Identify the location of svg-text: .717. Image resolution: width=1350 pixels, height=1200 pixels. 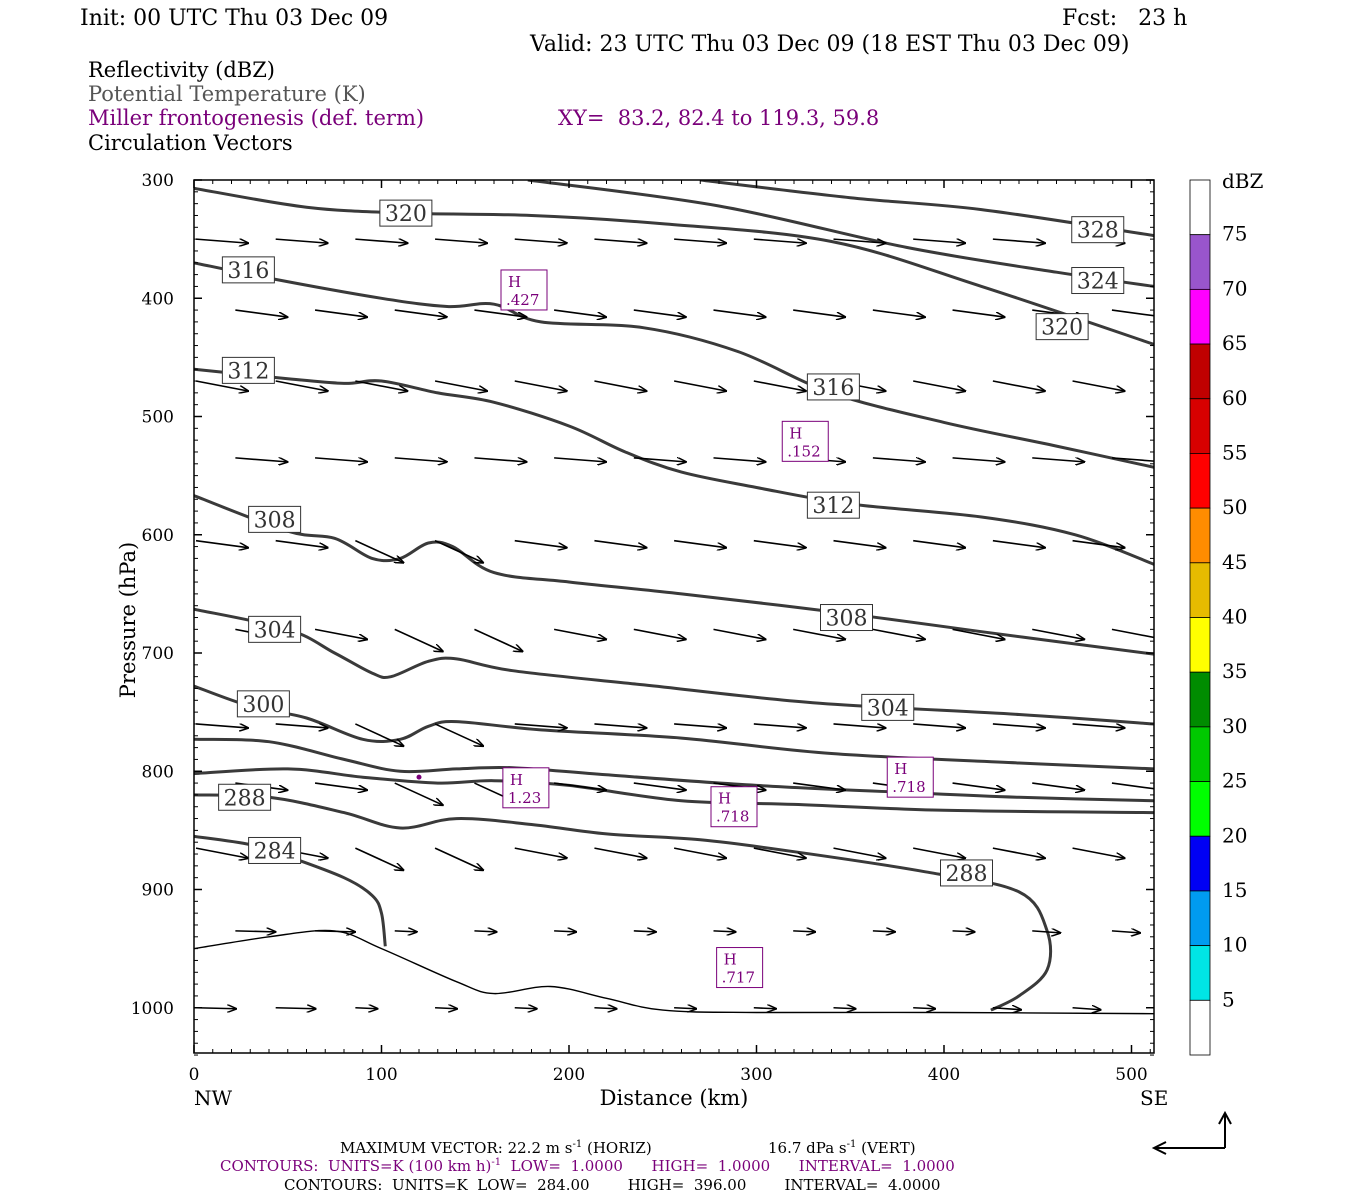
(738, 978).